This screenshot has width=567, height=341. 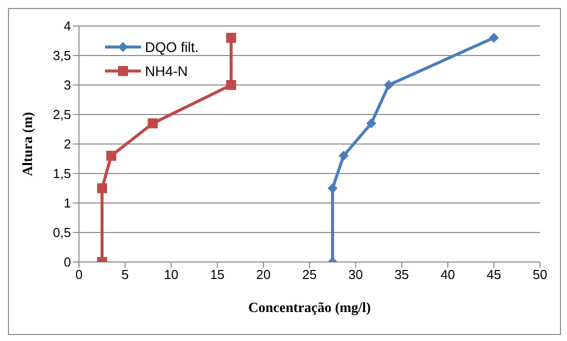 I want to click on legend-label: NH4-N, so click(x=166, y=71).